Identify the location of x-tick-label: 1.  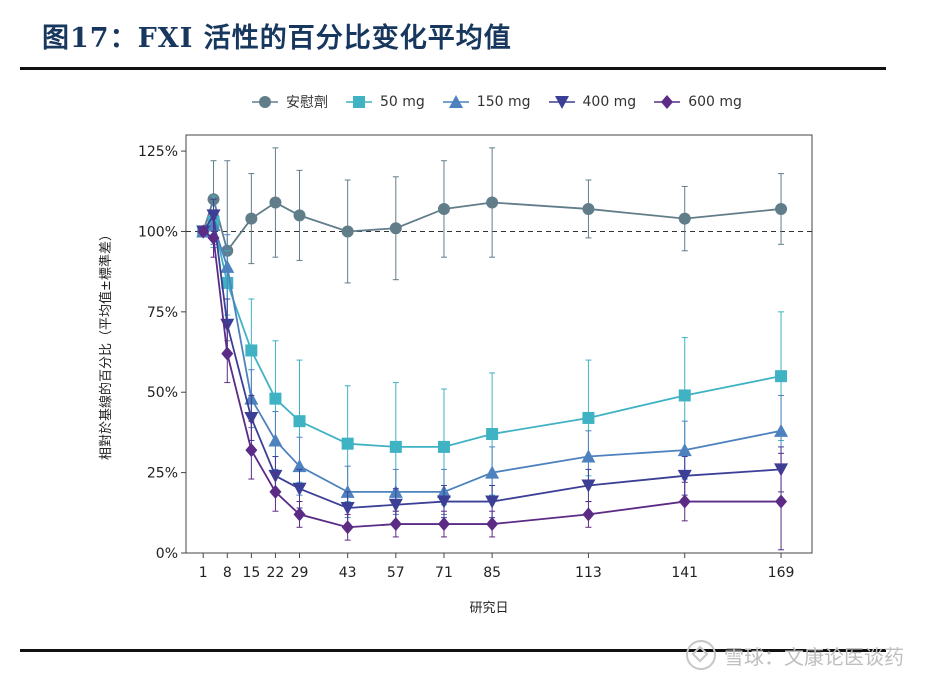
(203, 573).